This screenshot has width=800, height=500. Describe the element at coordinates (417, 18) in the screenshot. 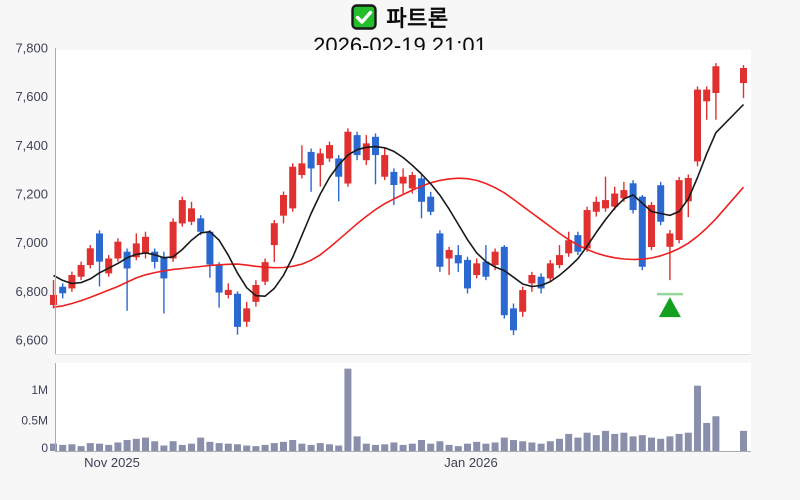

I see `stock-name: 파트론` at that location.